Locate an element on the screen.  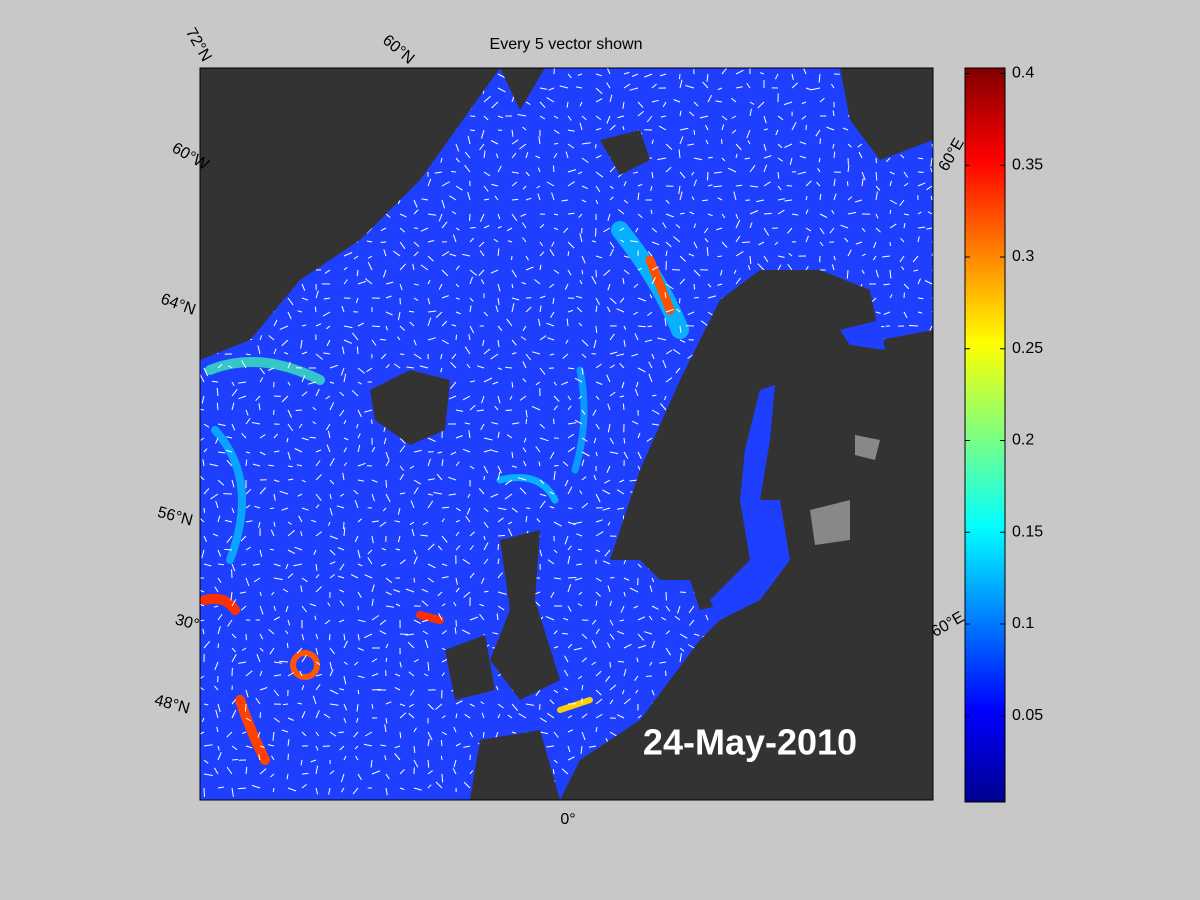
graticule-label: 0° is located at coordinates (567, 819).